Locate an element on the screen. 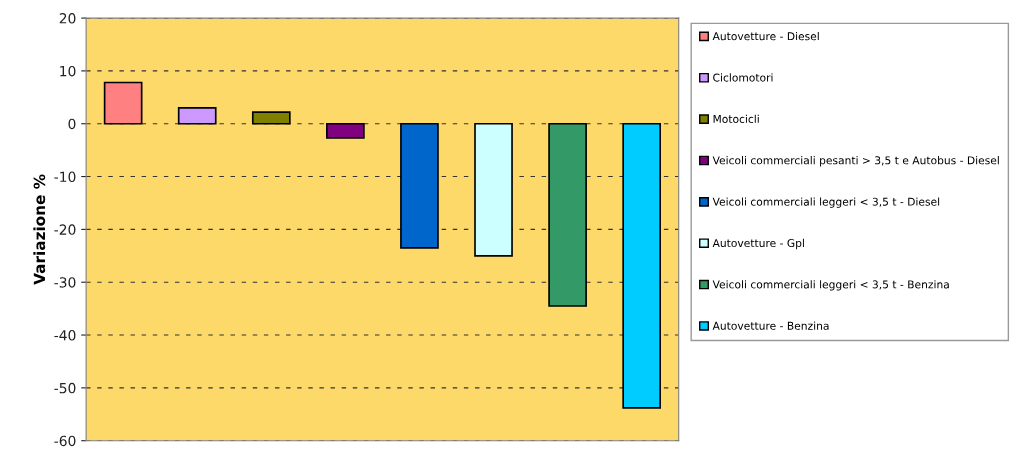  legend-label: Autovetture - Benzina is located at coordinates (770, 325).